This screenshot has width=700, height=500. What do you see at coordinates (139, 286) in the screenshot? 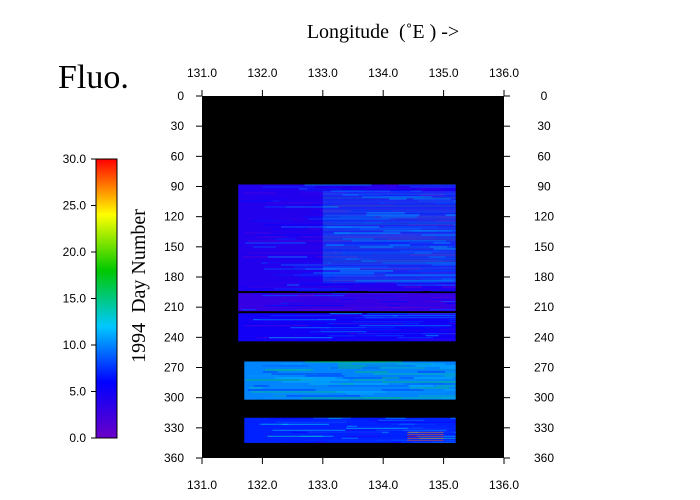
I see `y-axis-label: 1994 Day Number` at bounding box center [139, 286].